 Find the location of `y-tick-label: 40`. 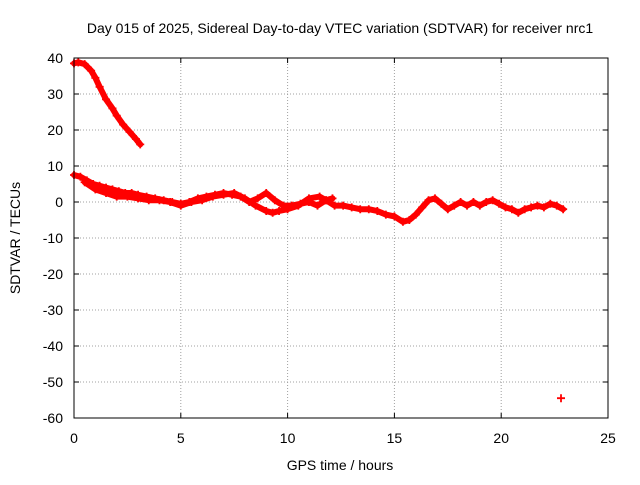

y-tick-label: 40 is located at coordinates (55, 58).